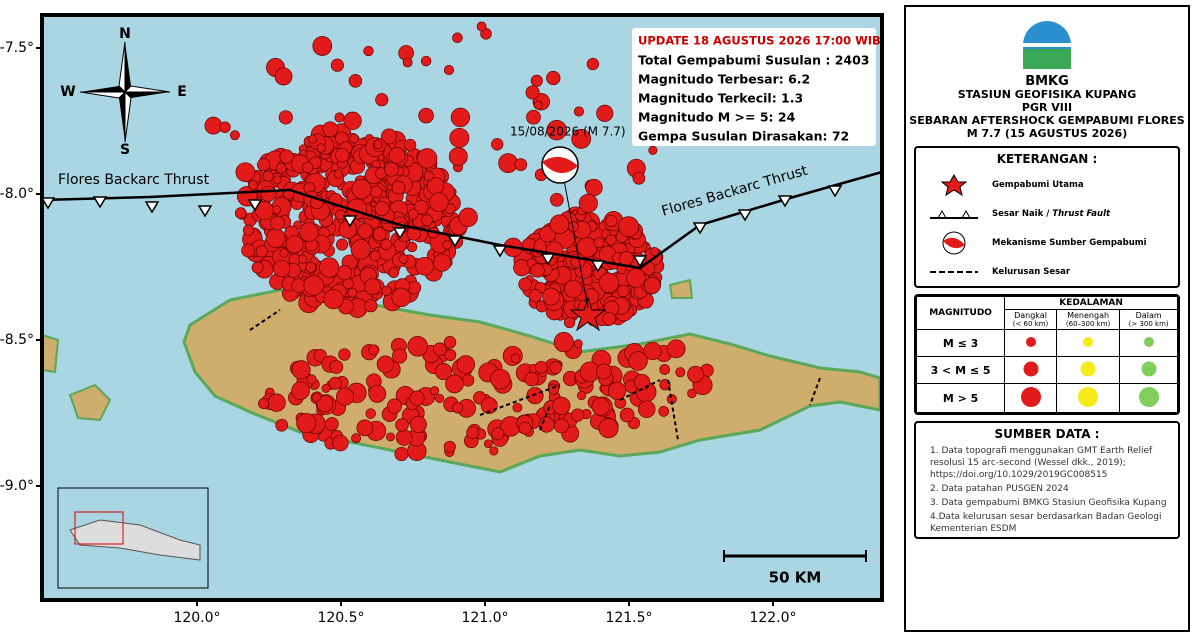 The image size is (1200, 640). What do you see at coordinates (340, 618) in the screenshot?
I see `lon-tick-label: 120.5°` at bounding box center [340, 618].